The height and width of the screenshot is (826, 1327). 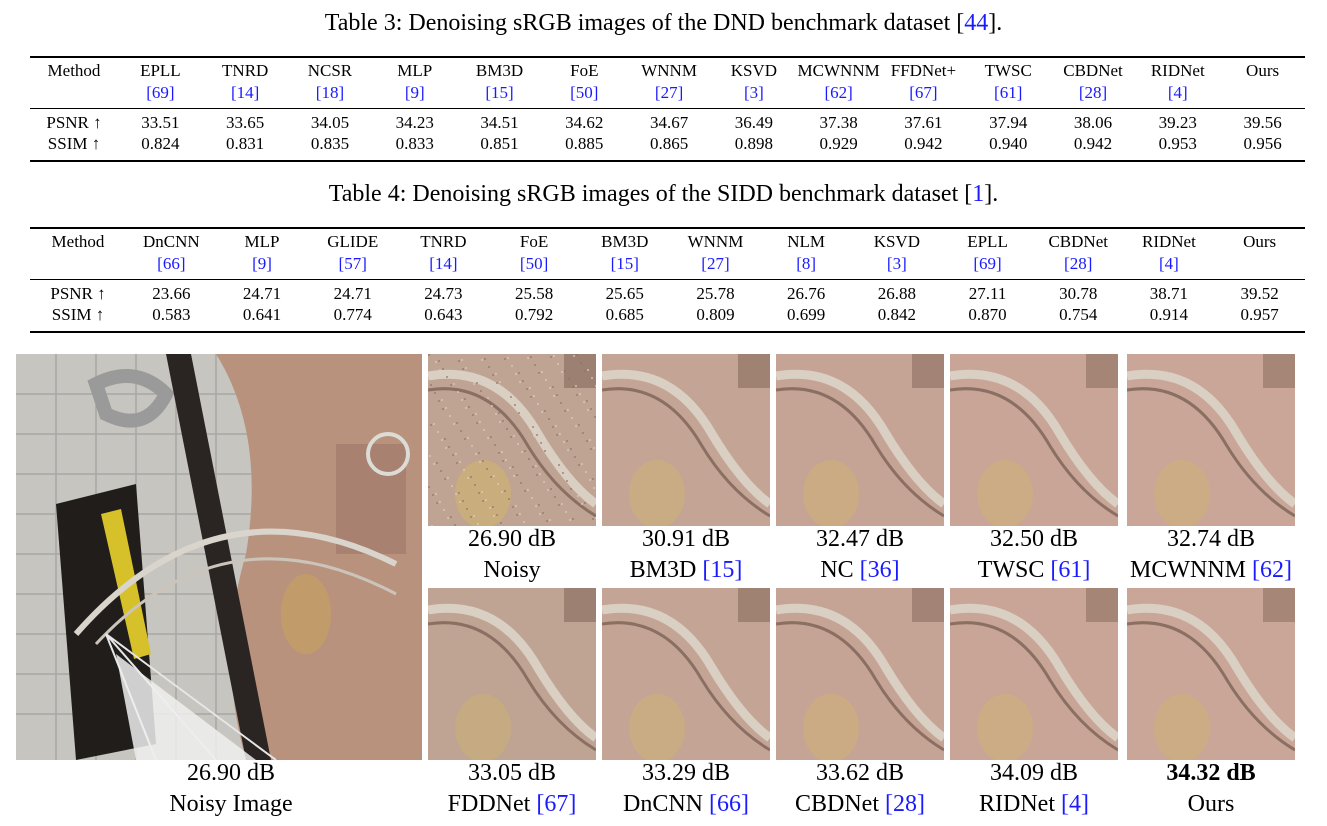 I want to click on metric-value: 0.942, so click(x=1093, y=143).